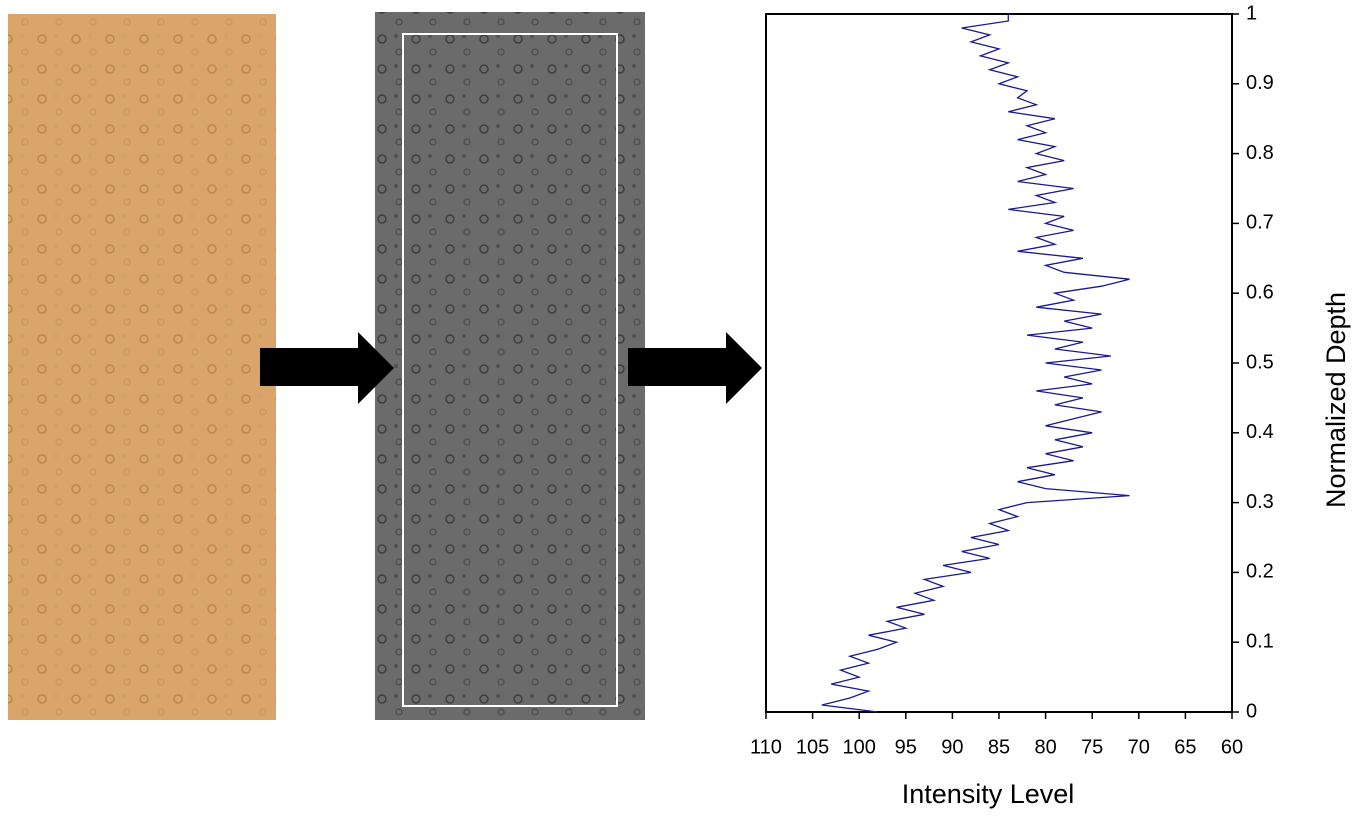 The height and width of the screenshot is (817, 1363). Describe the element at coordinates (1260, 502) in the screenshot. I see `y-tick-label: 0.3` at that location.